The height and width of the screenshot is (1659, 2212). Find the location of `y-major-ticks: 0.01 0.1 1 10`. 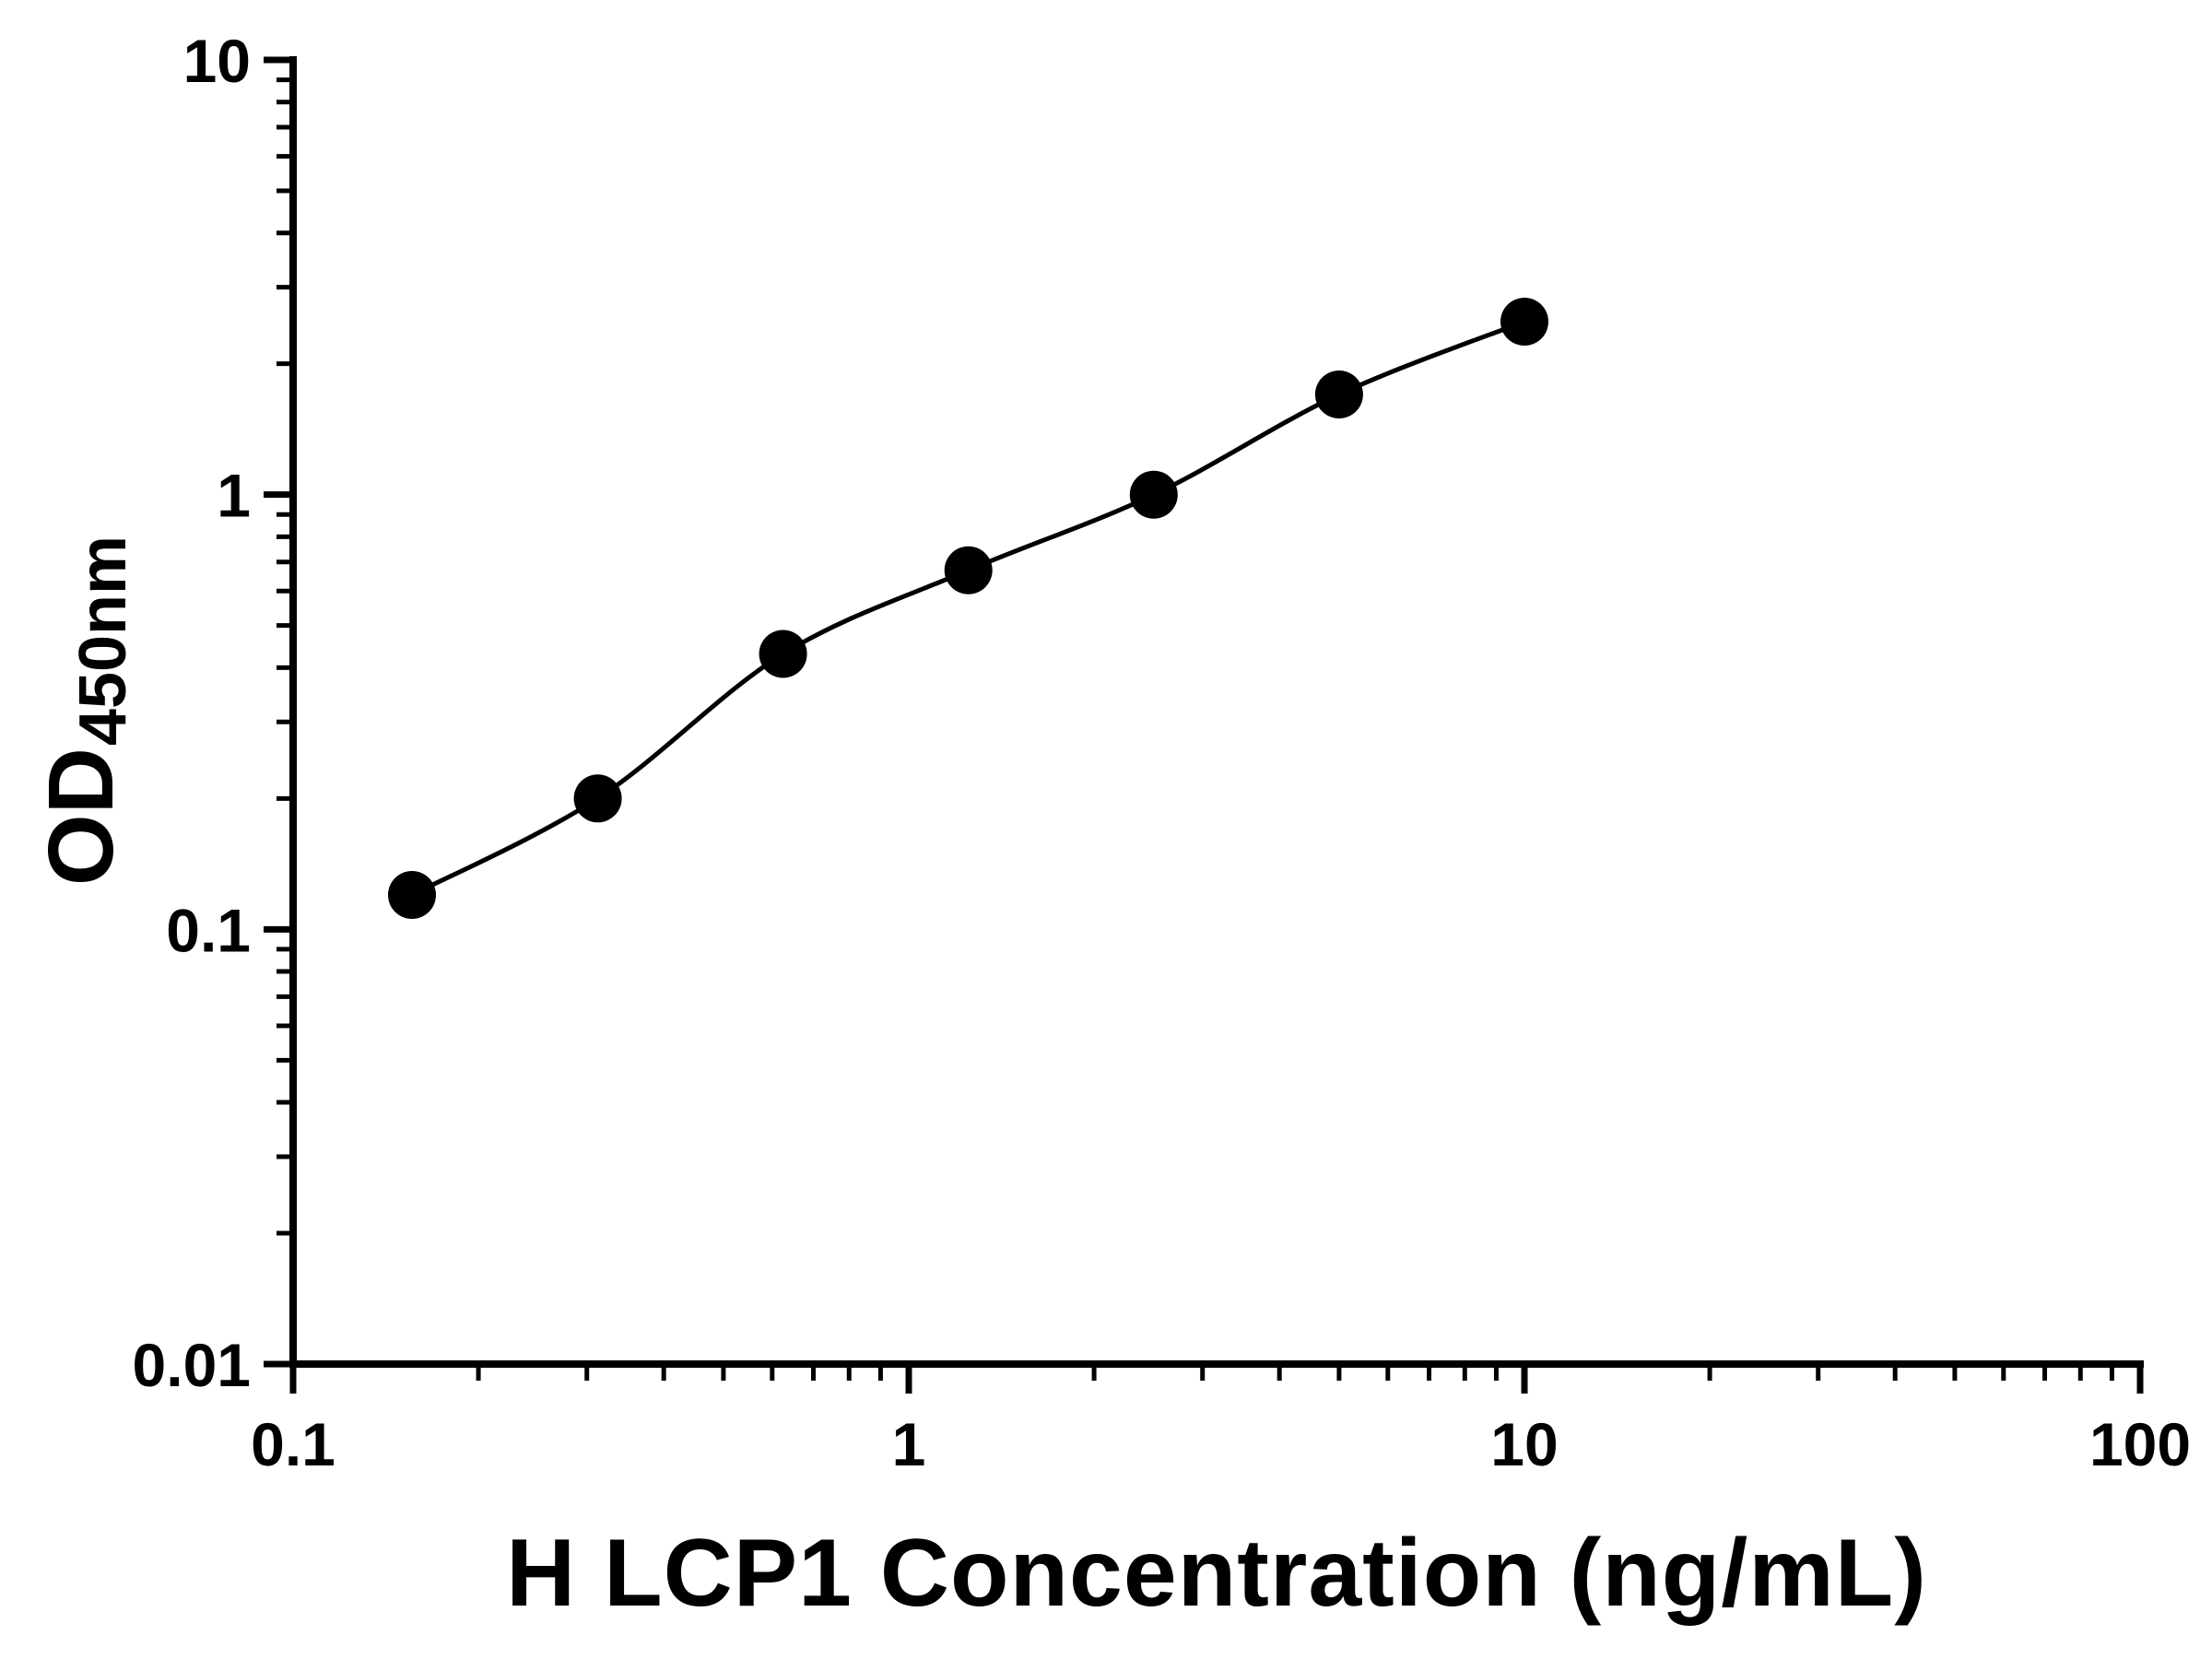

y-major-ticks: 0.01 0.1 1 10 is located at coordinates (213, 713).